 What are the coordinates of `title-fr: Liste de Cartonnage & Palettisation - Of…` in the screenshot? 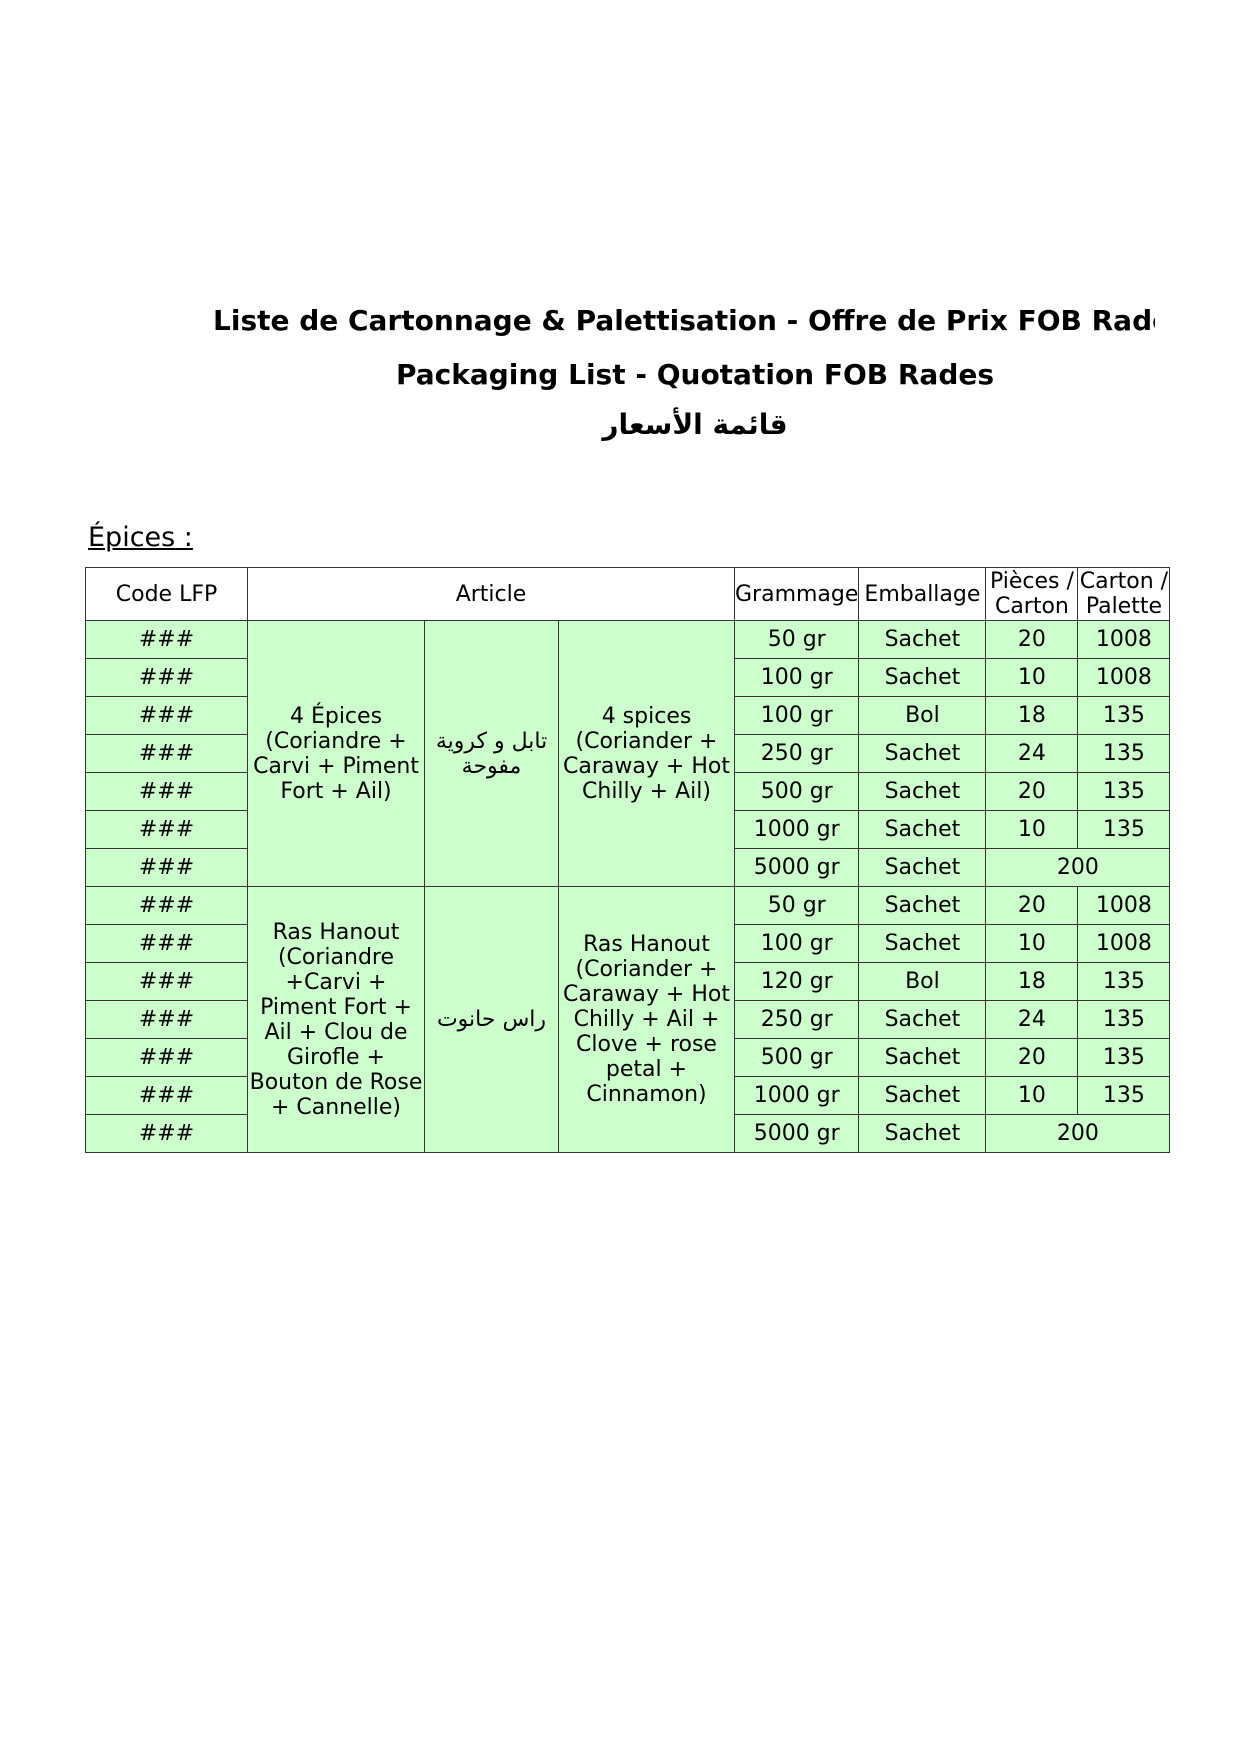 It's located at (684, 320).